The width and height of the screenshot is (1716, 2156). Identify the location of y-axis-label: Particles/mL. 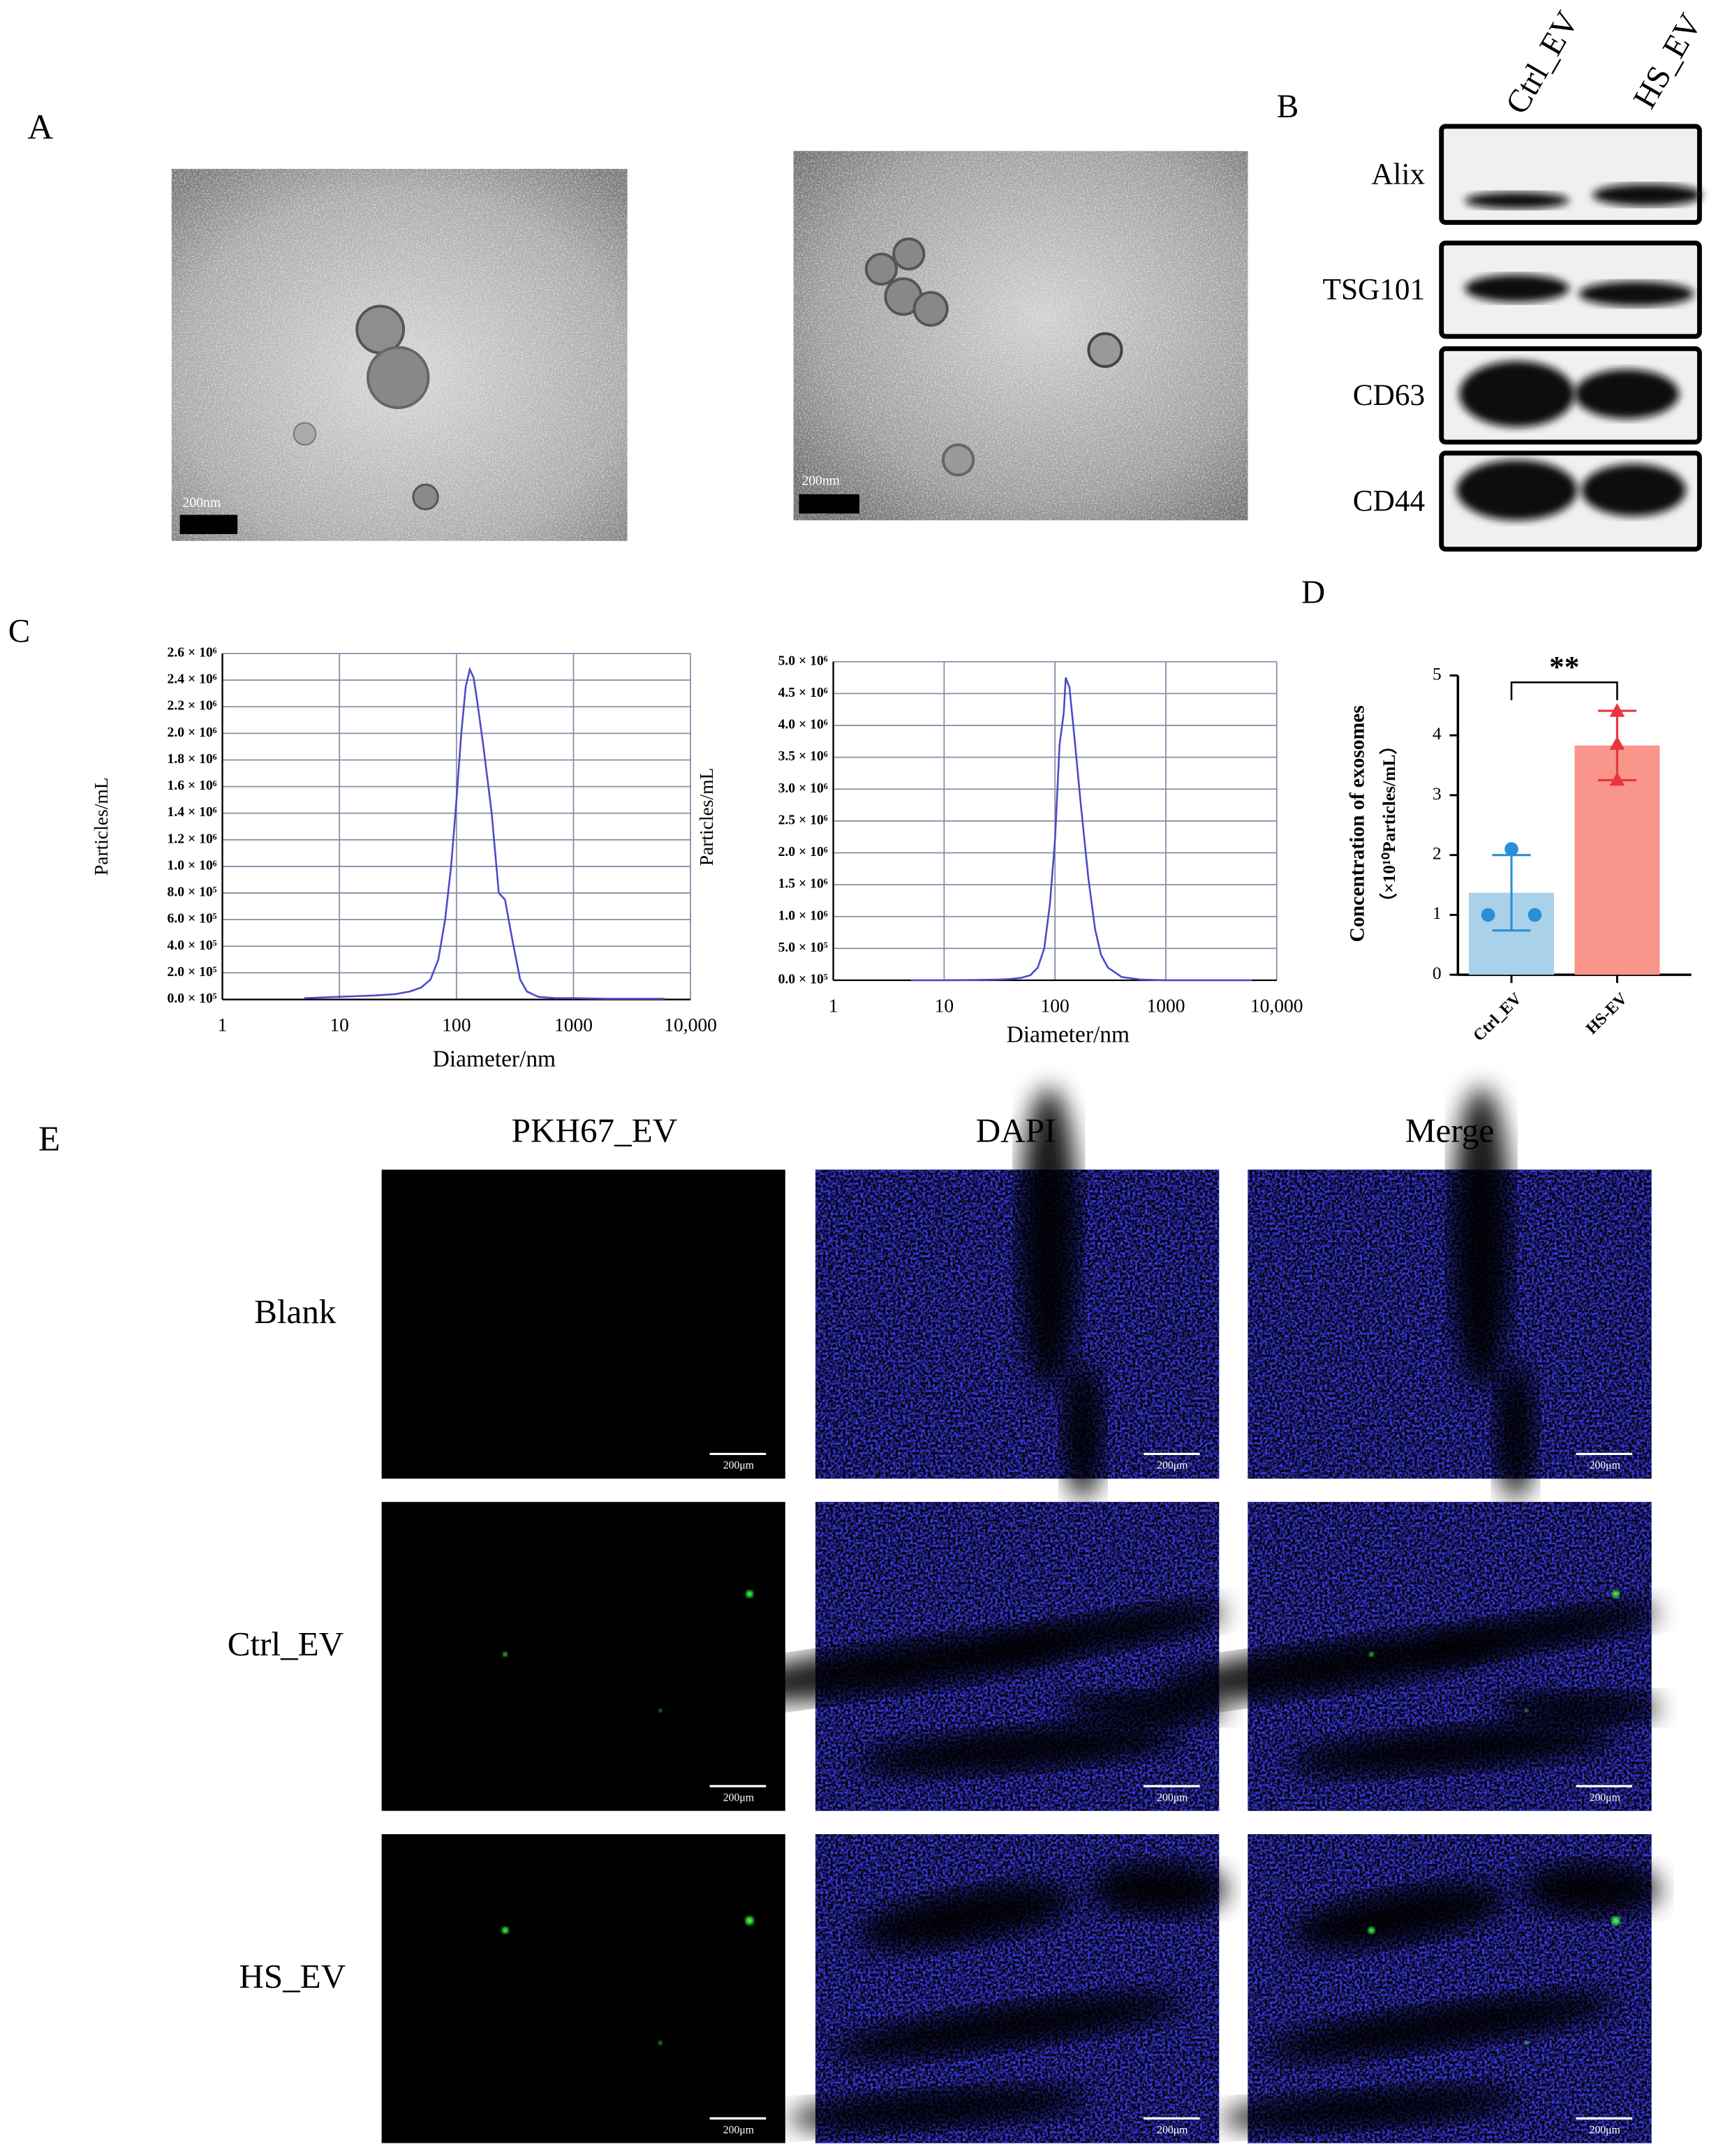
(101, 826).